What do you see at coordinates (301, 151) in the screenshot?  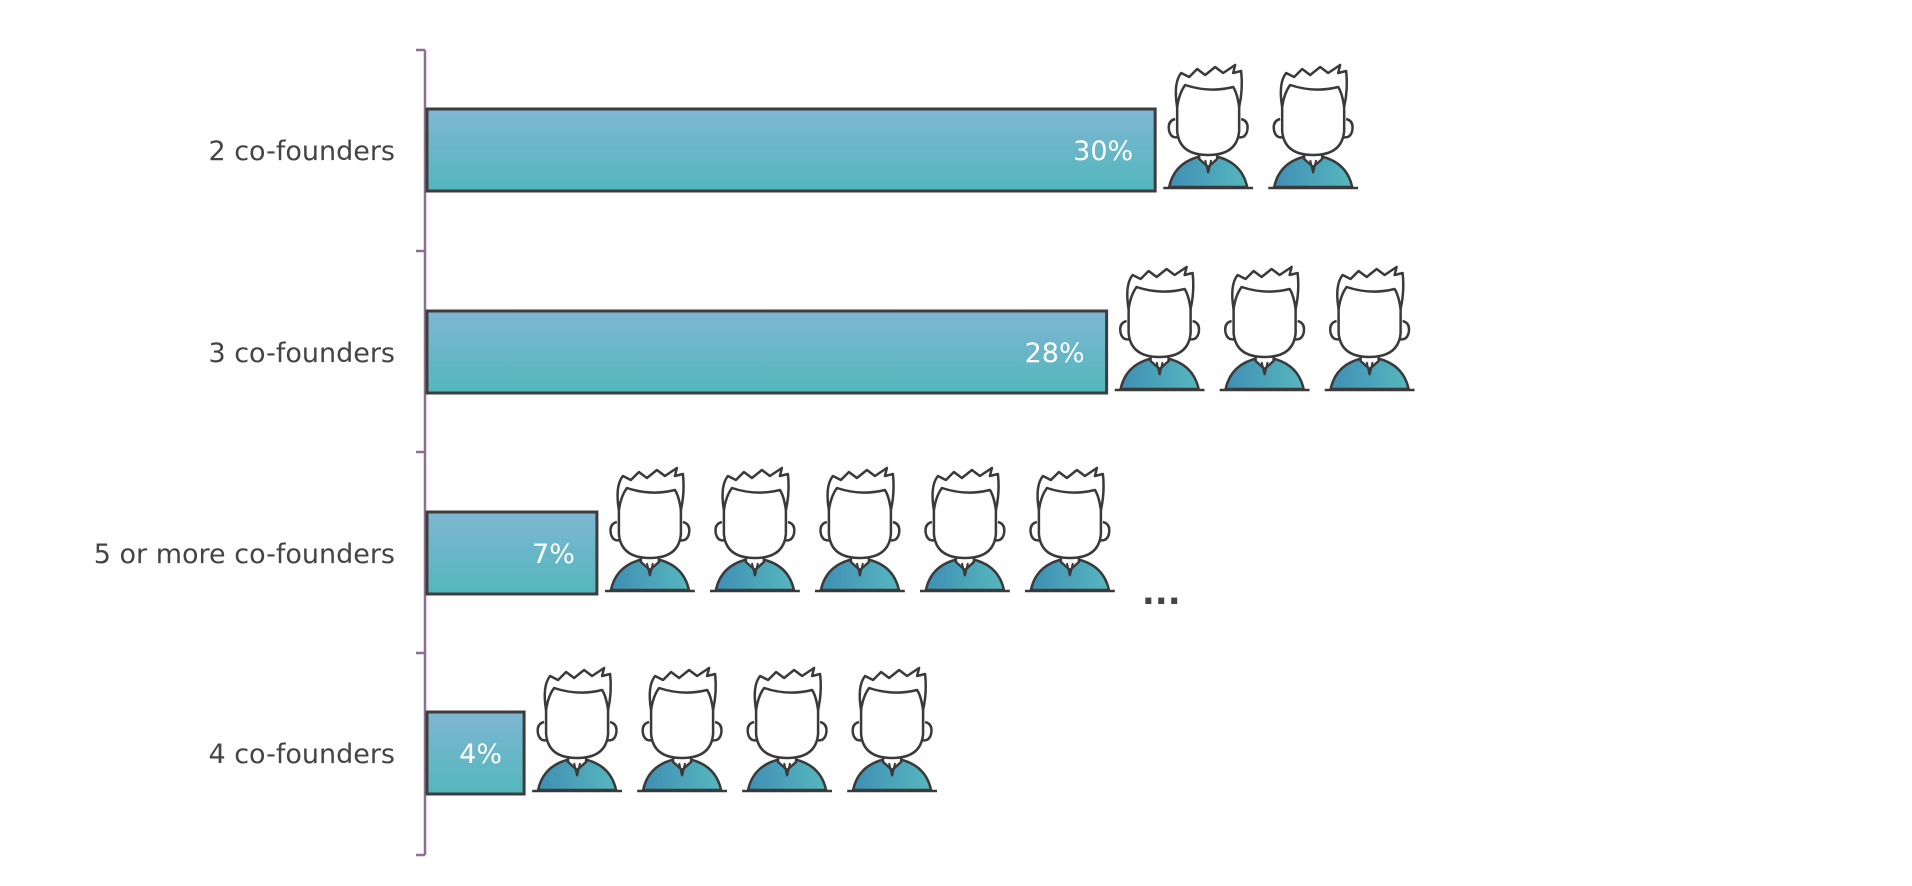 I see `category-label: 2 co-founders` at bounding box center [301, 151].